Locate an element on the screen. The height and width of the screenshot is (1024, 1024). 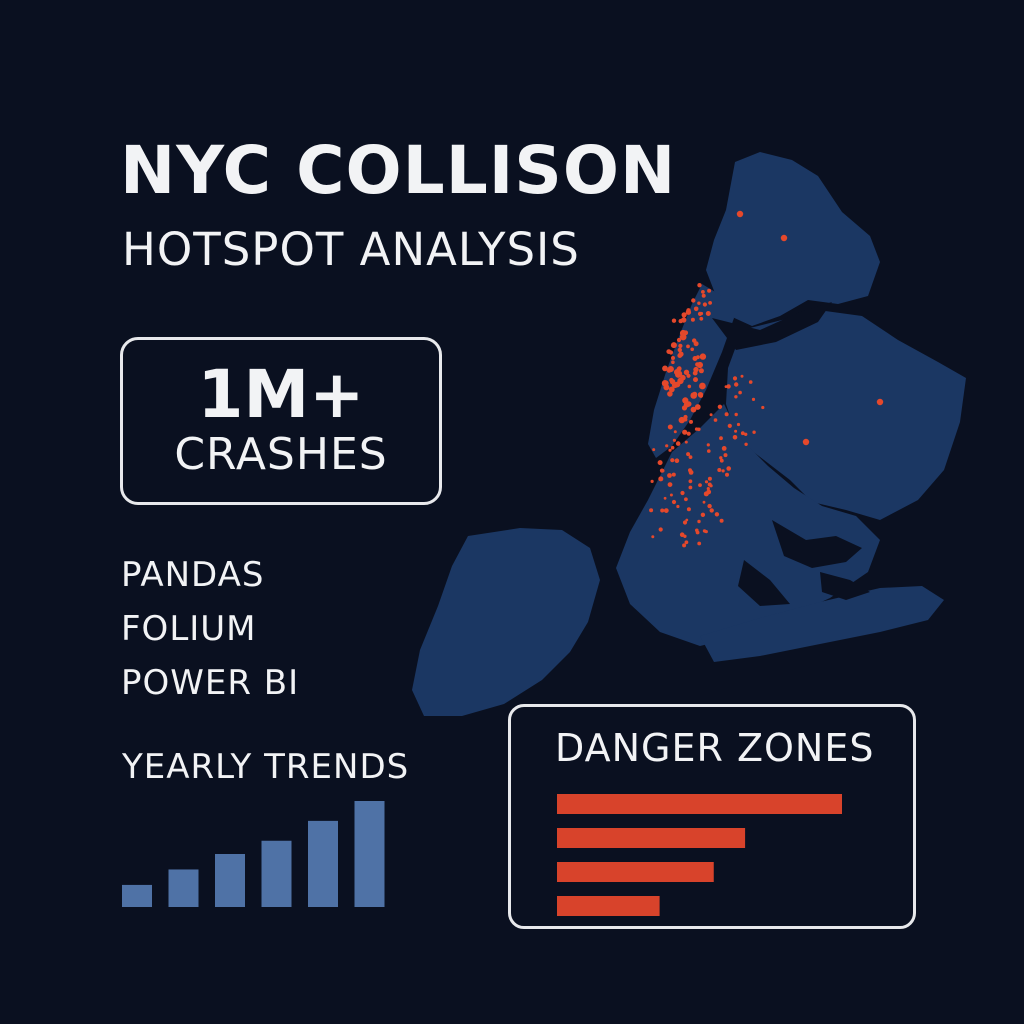
queens-region is located at coordinates (846, 415).